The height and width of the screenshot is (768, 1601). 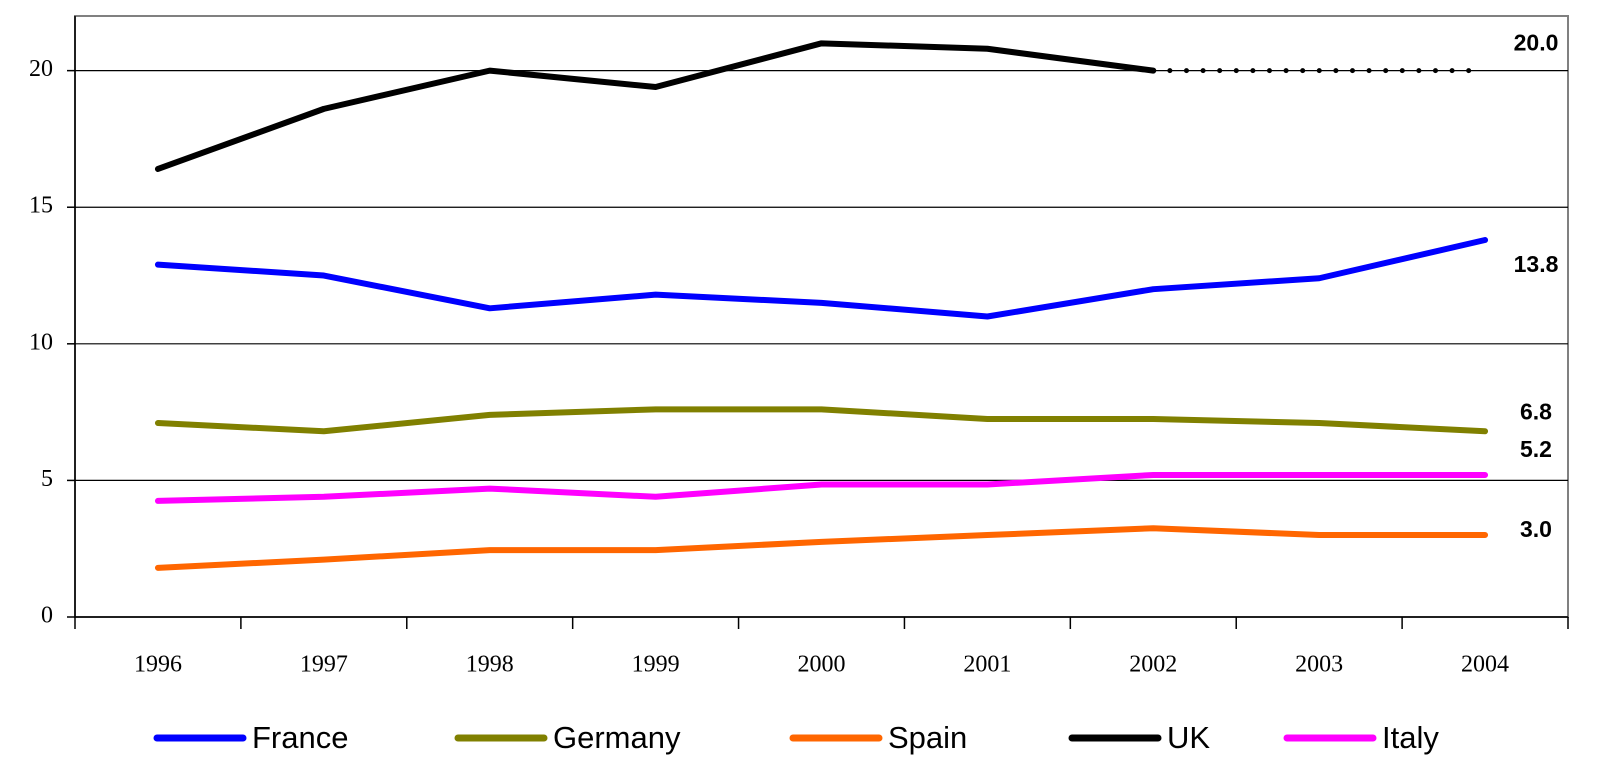 I want to click on legend-label: France, so click(x=300, y=737).